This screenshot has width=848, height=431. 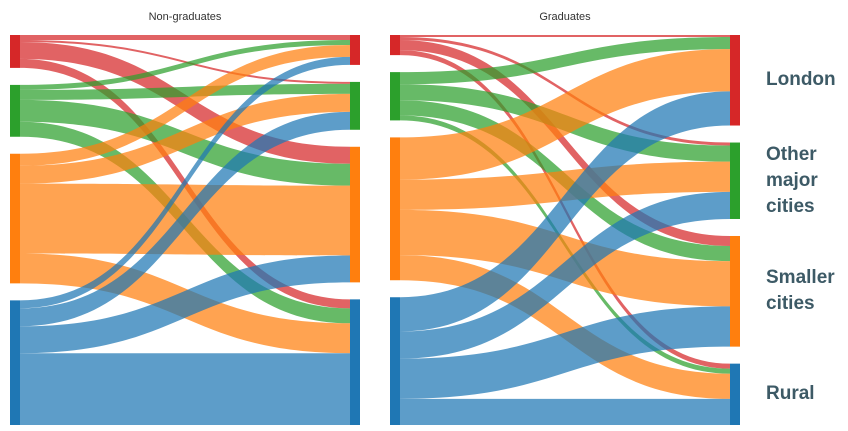 I want to click on chart-title: Non-graduates, so click(x=185, y=17).